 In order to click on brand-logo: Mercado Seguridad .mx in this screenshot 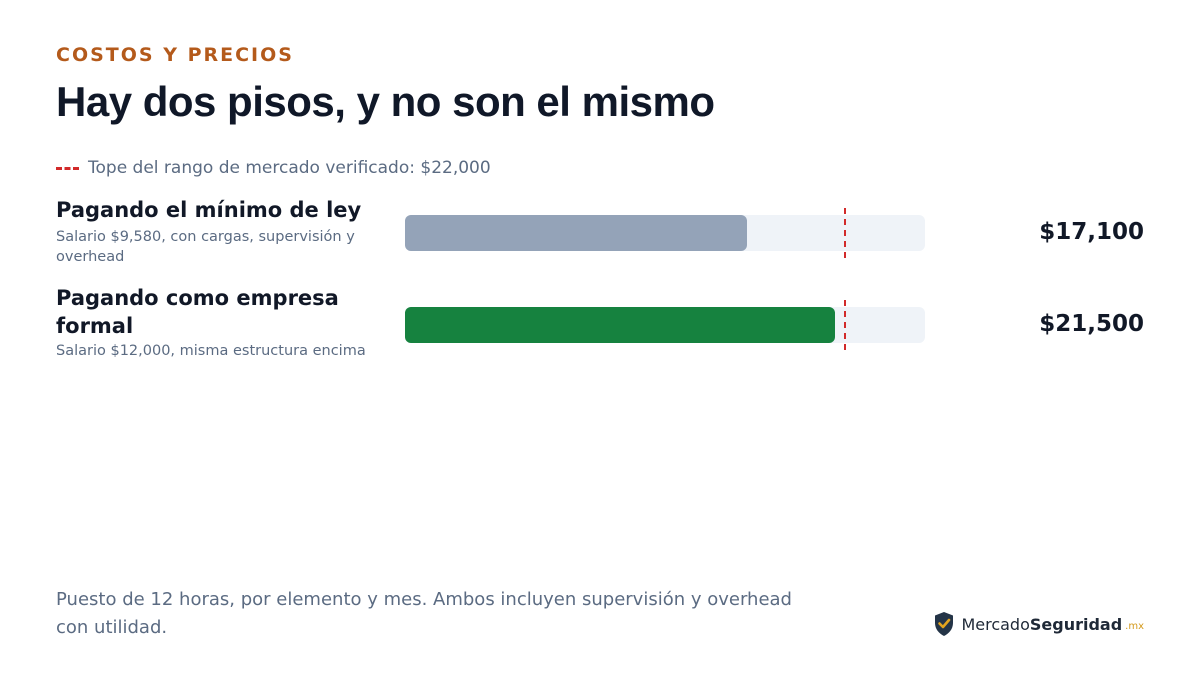, I will do `click(1038, 624)`.